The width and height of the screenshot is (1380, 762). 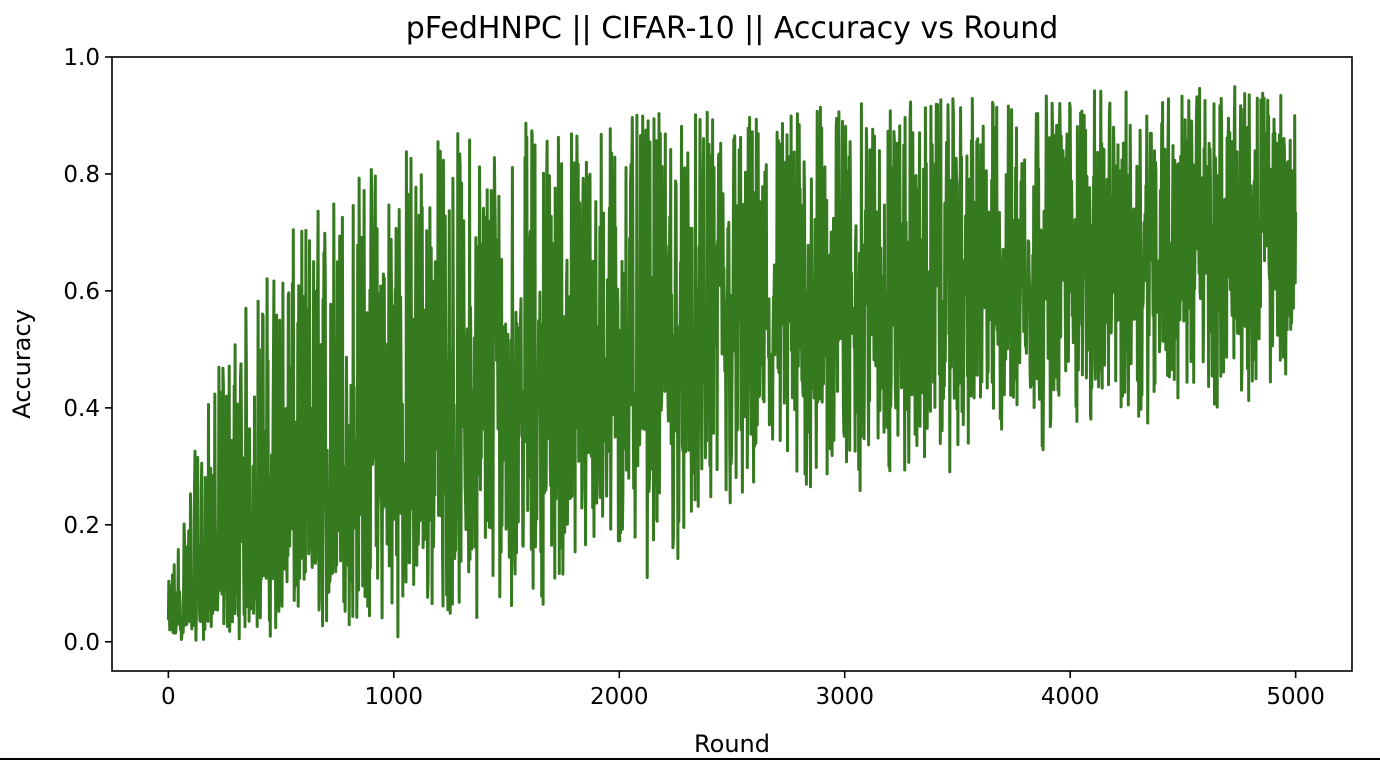 What do you see at coordinates (690, 759) in the screenshot?
I see `bottom-divider` at bounding box center [690, 759].